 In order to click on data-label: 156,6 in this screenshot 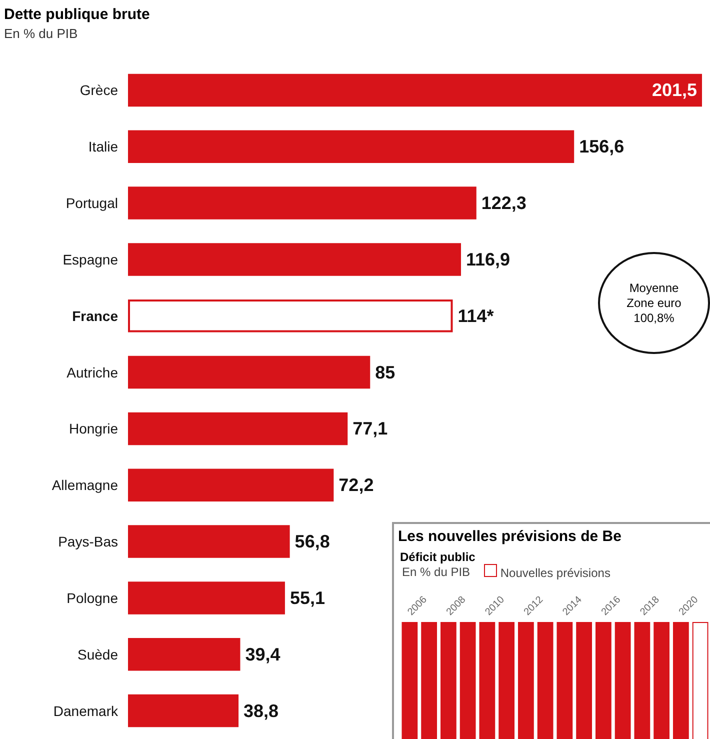, I will do `click(601, 146)`.